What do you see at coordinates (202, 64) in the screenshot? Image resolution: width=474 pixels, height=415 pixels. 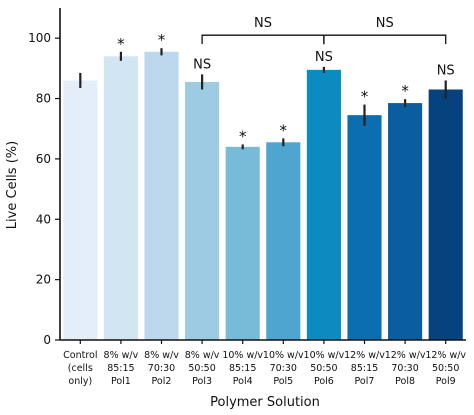 I see `significance-label-4: NS` at bounding box center [202, 64].